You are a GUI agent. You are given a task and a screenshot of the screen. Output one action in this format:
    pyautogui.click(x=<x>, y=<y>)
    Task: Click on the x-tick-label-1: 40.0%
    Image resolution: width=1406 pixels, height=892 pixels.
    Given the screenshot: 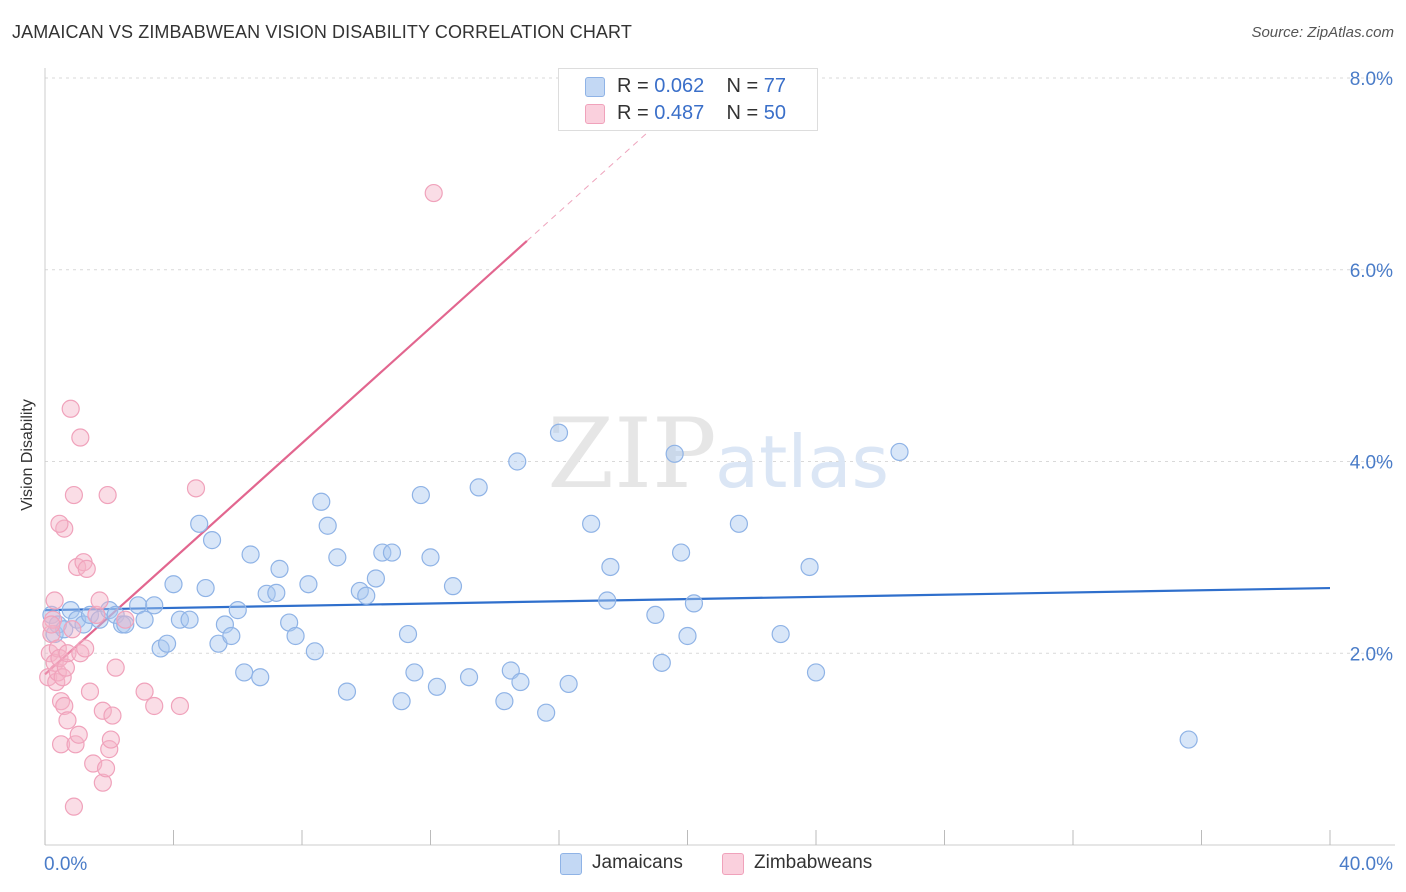 What is the action you would take?
    pyautogui.click(x=1366, y=864)
    